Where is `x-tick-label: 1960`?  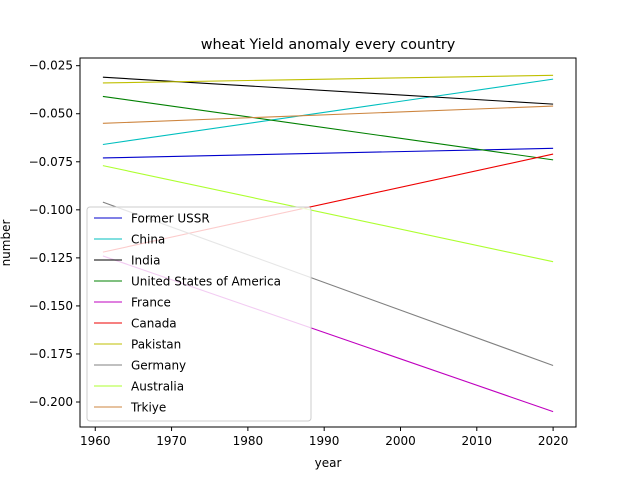
x-tick-label: 1960 is located at coordinates (95, 441).